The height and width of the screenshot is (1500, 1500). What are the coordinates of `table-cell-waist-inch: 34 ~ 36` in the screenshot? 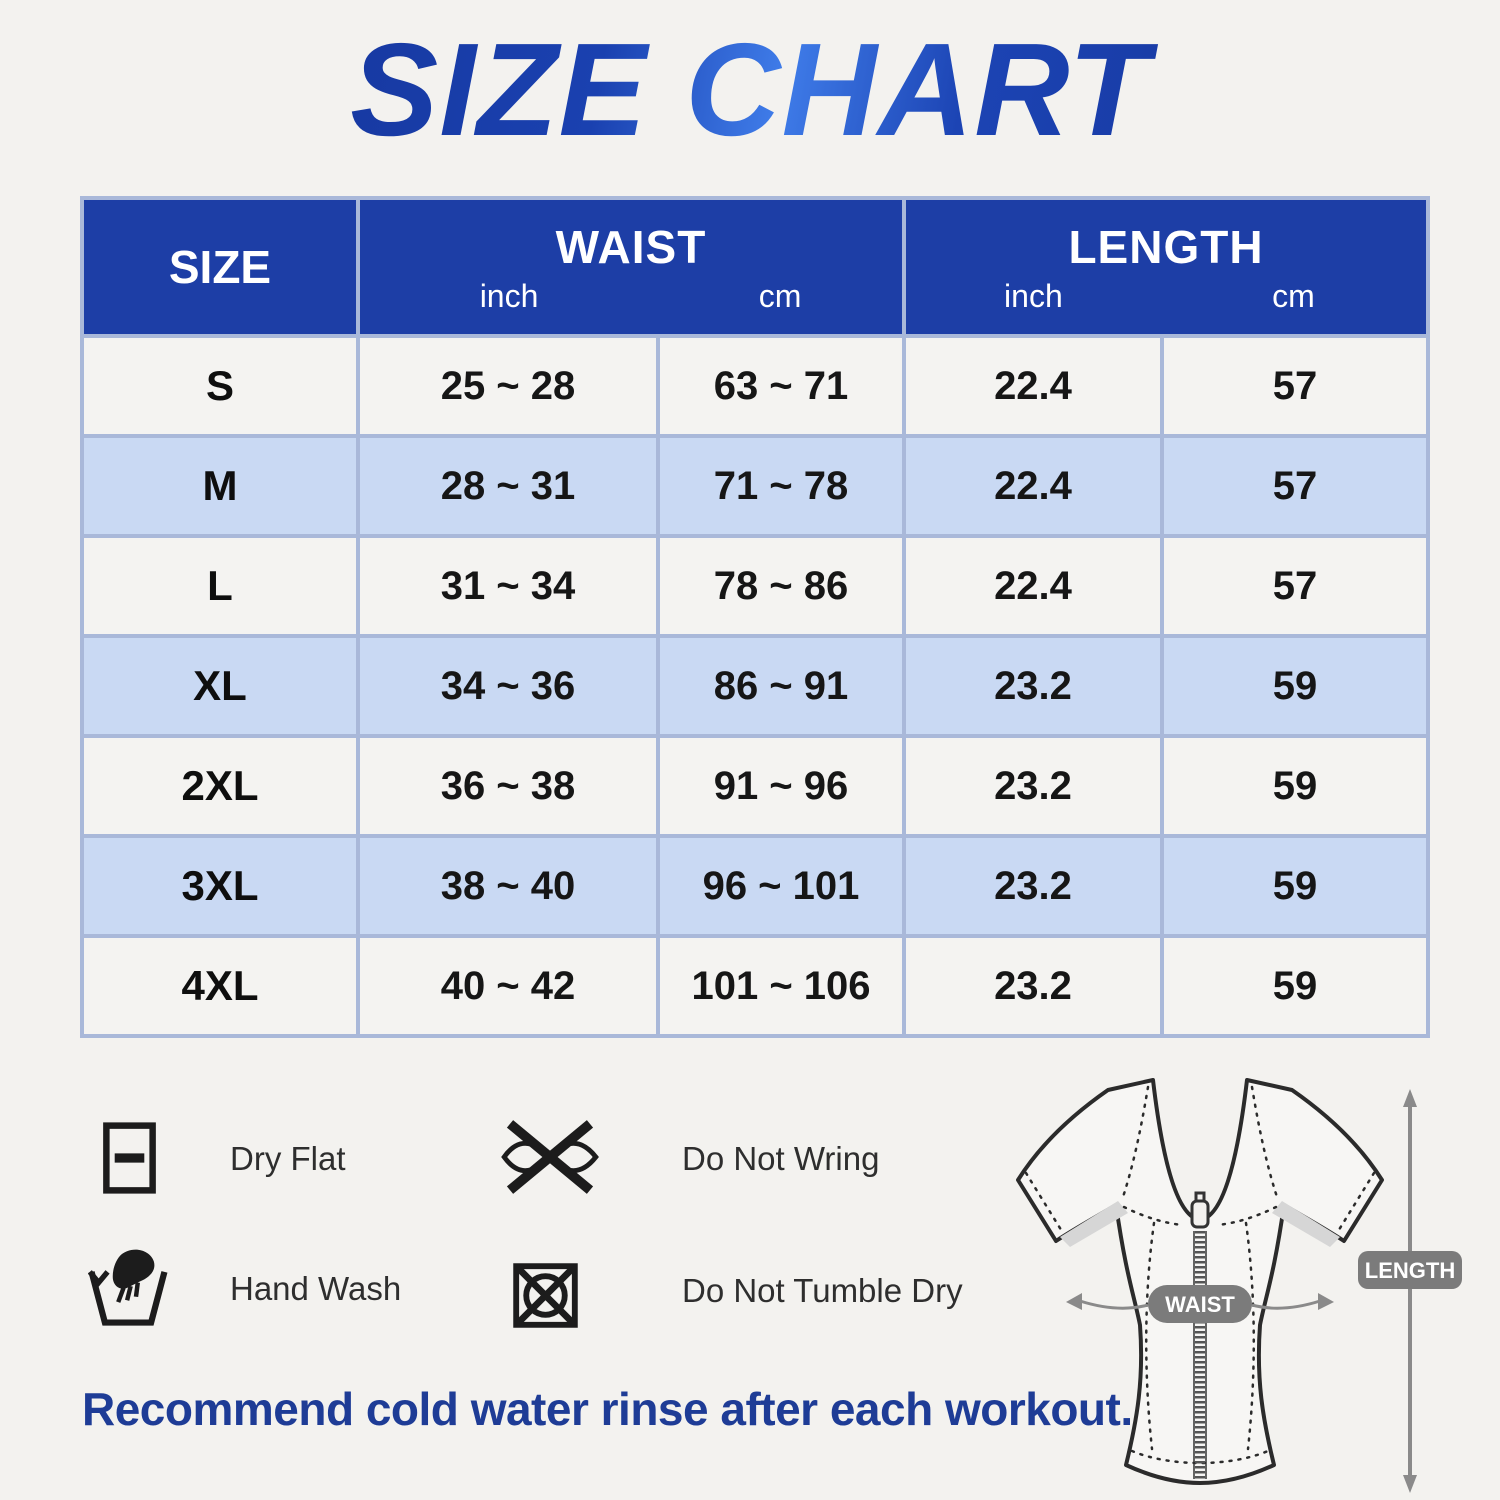 It's located at (508, 686).